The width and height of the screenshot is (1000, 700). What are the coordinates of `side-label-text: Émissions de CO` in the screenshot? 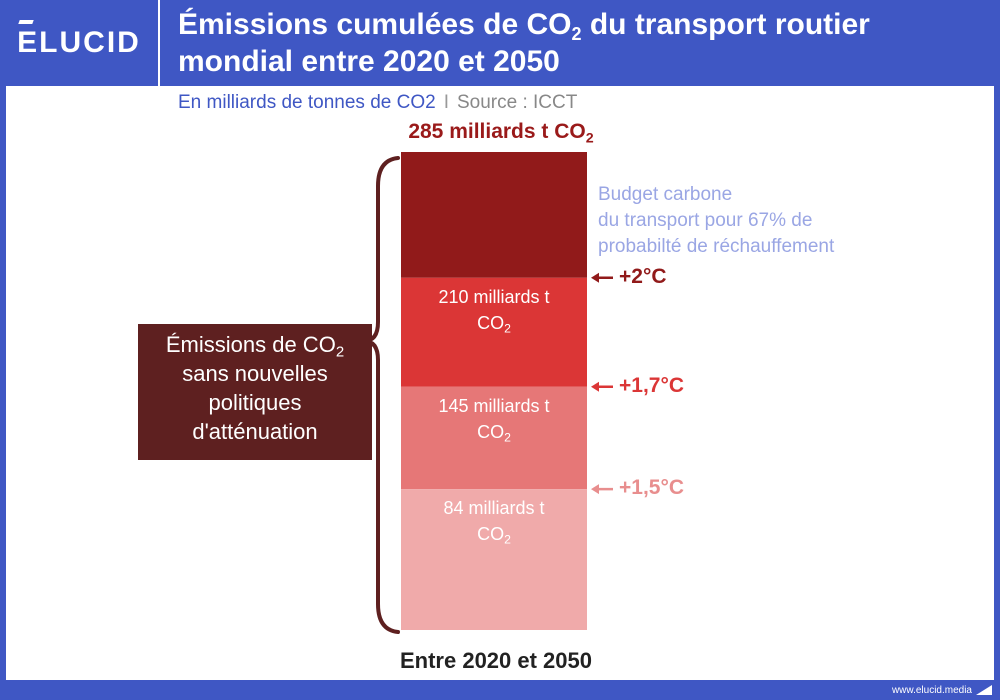 It's located at (250, 344).